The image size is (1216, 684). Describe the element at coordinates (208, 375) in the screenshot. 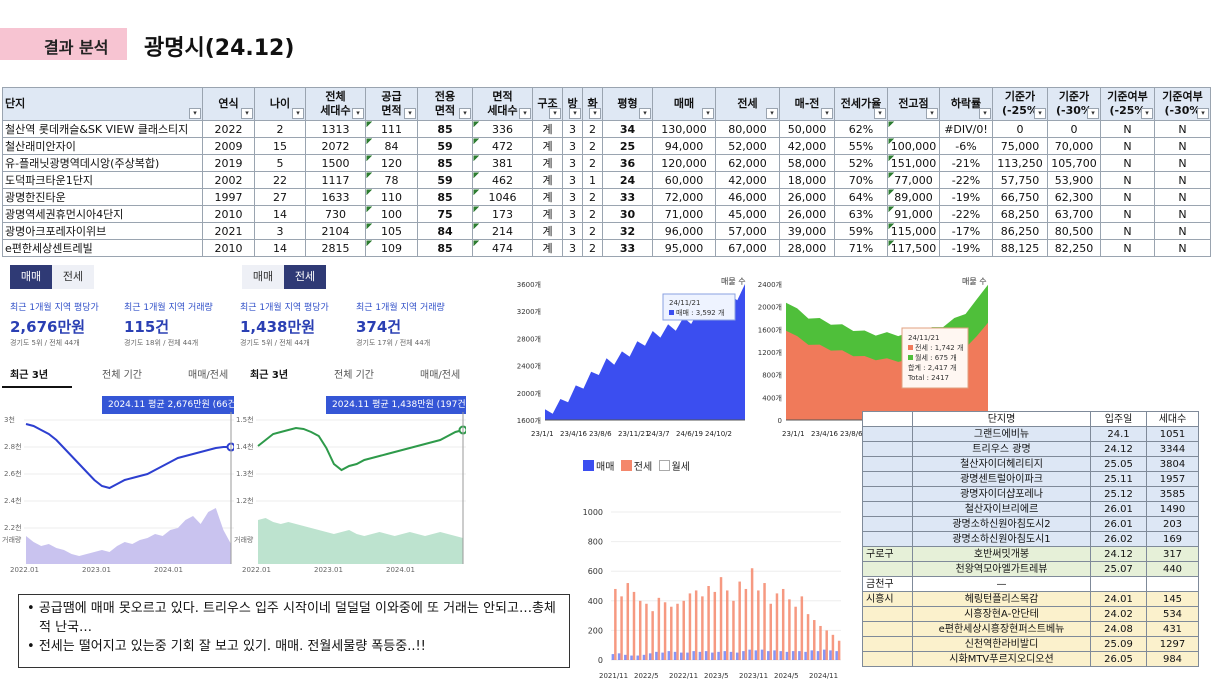

I see `tab-sale-rent: 매매/전세` at that location.